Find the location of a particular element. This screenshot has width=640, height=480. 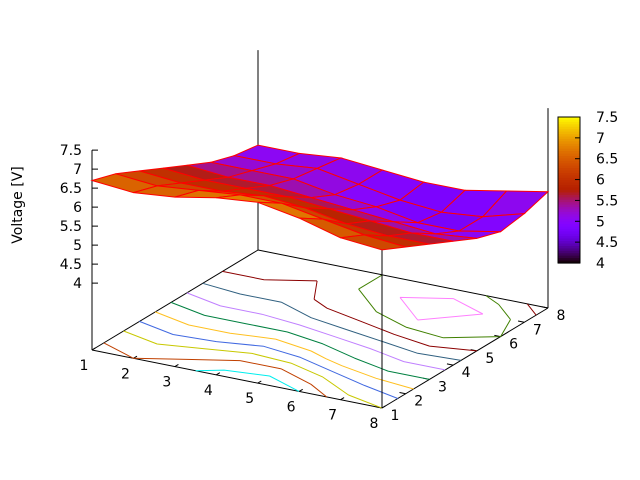

colorbar: 4 4.5 5 5.5 6 6.5 7 7.5 is located at coordinates (587, 191).